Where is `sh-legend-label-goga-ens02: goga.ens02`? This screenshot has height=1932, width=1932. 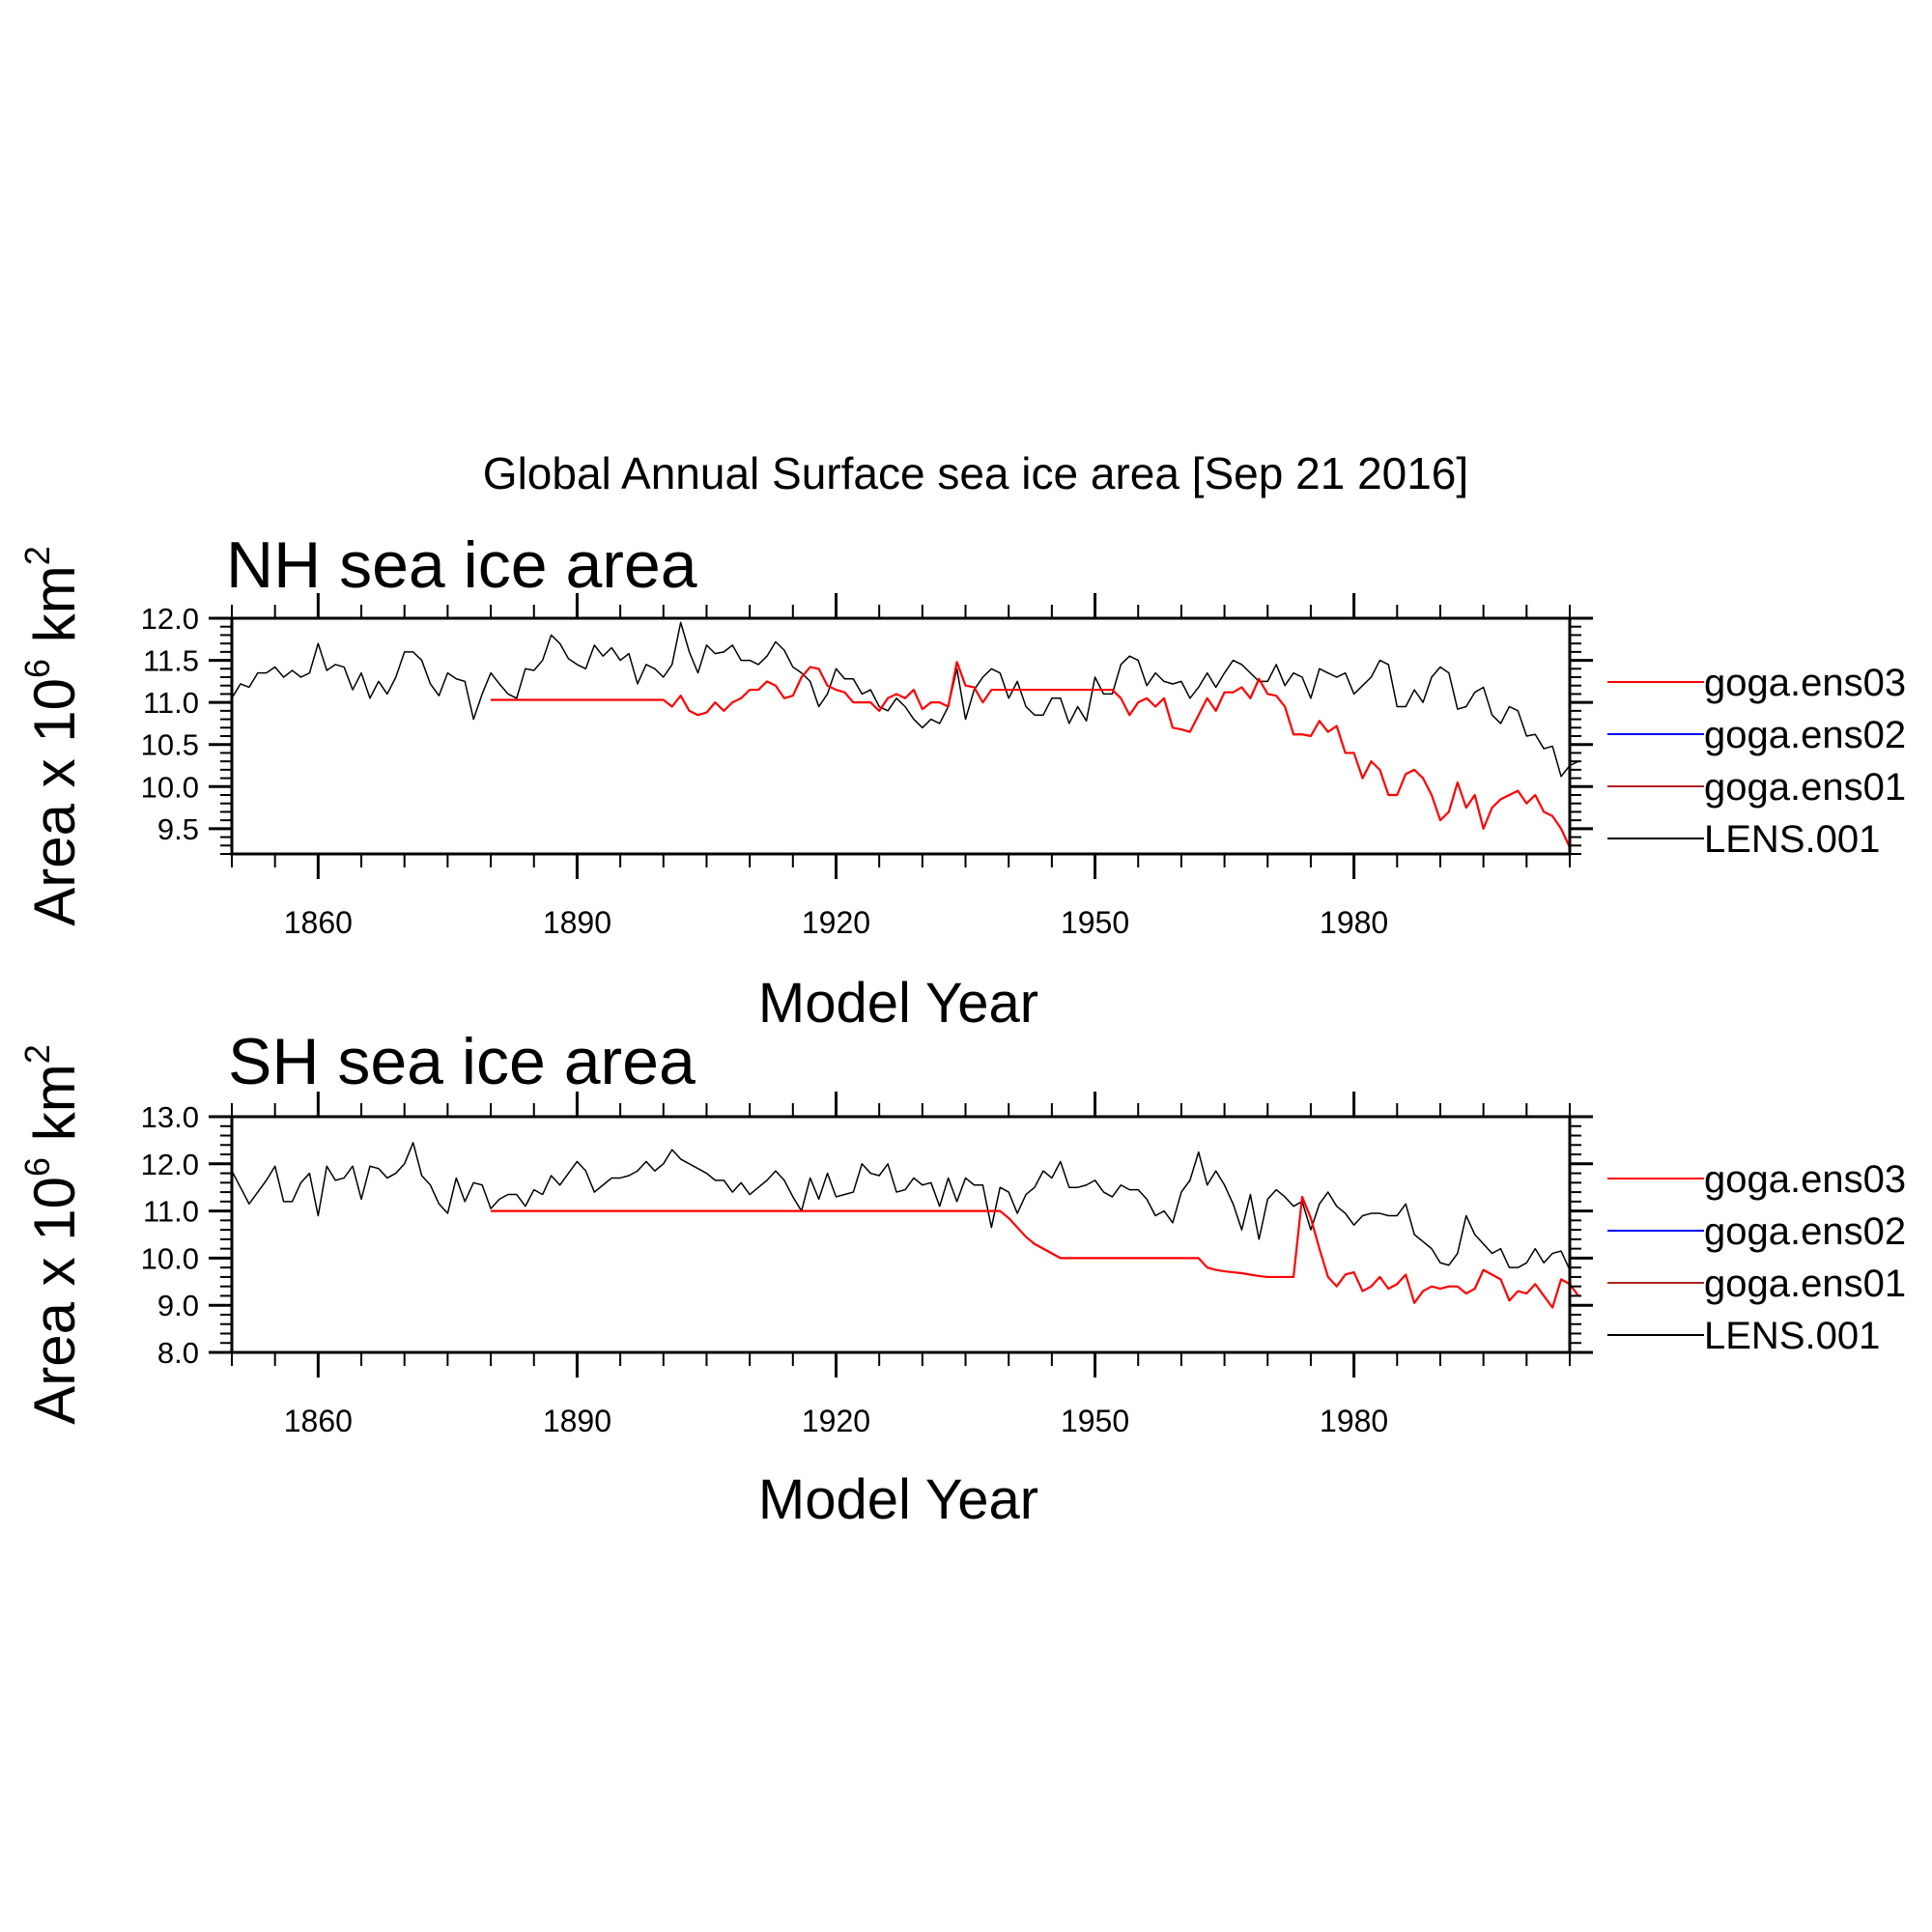
sh-legend-label-goga-ens02: goga.ens02 is located at coordinates (1805, 1231).